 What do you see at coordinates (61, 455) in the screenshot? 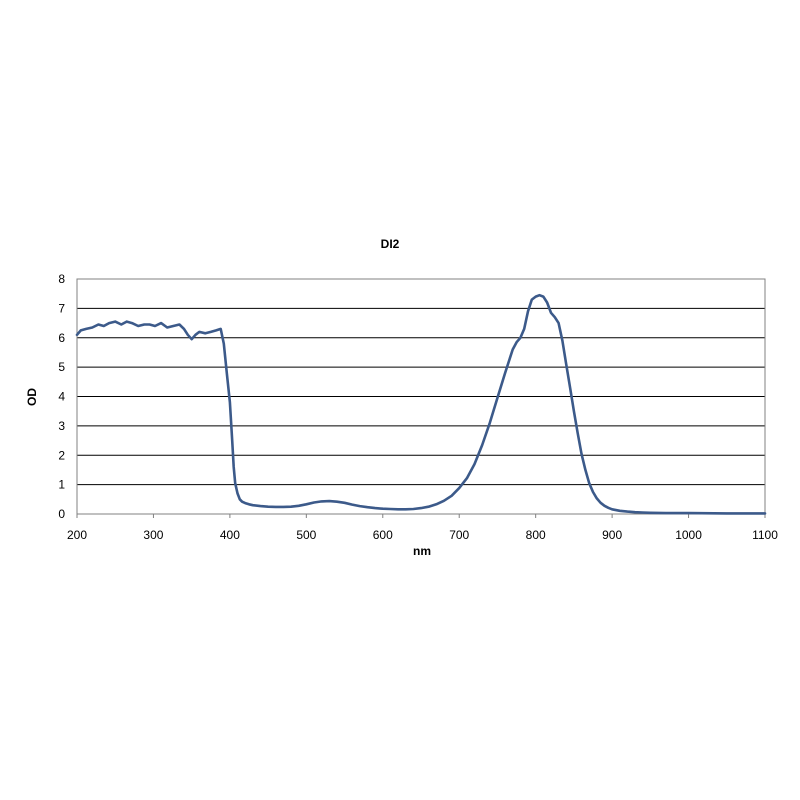
I see `y-tick-label: 2` at bounding box center [61, 455].